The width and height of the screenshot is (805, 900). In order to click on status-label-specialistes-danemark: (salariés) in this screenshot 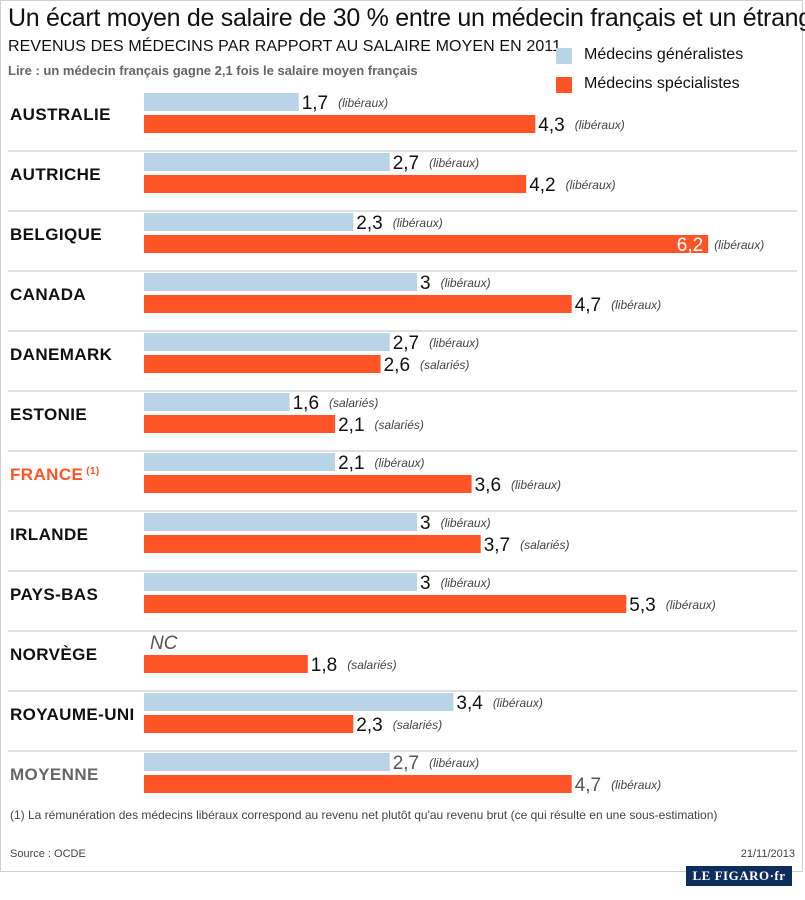, I will do `click(444, 365)`.